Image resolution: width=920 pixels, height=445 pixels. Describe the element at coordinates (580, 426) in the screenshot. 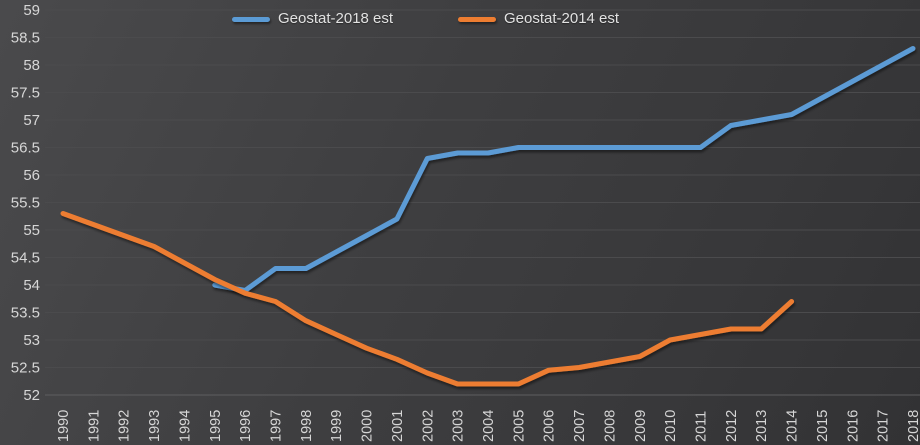

I see `x-axis-tick-label: 2007` at that location.